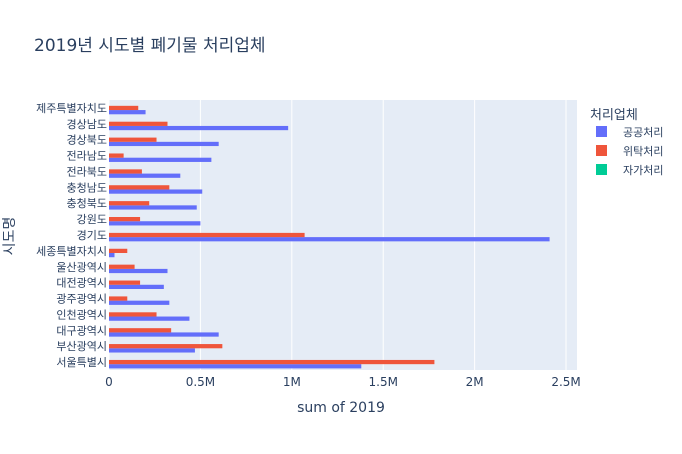 Image resolution: width=682 pixels, height=454 pixels. Describe the element at coordinates (87, 156) in the screenshot. I see `y-tick-label: 전라남도` at that location.